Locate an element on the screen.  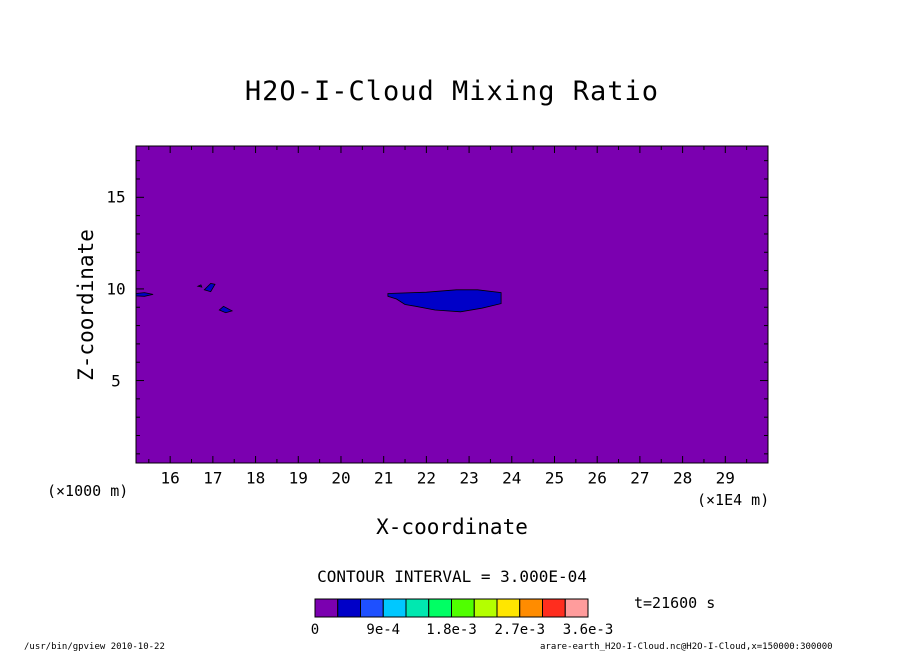
x-unit-left: (×1000 m) is located at coordinates (88, 491).